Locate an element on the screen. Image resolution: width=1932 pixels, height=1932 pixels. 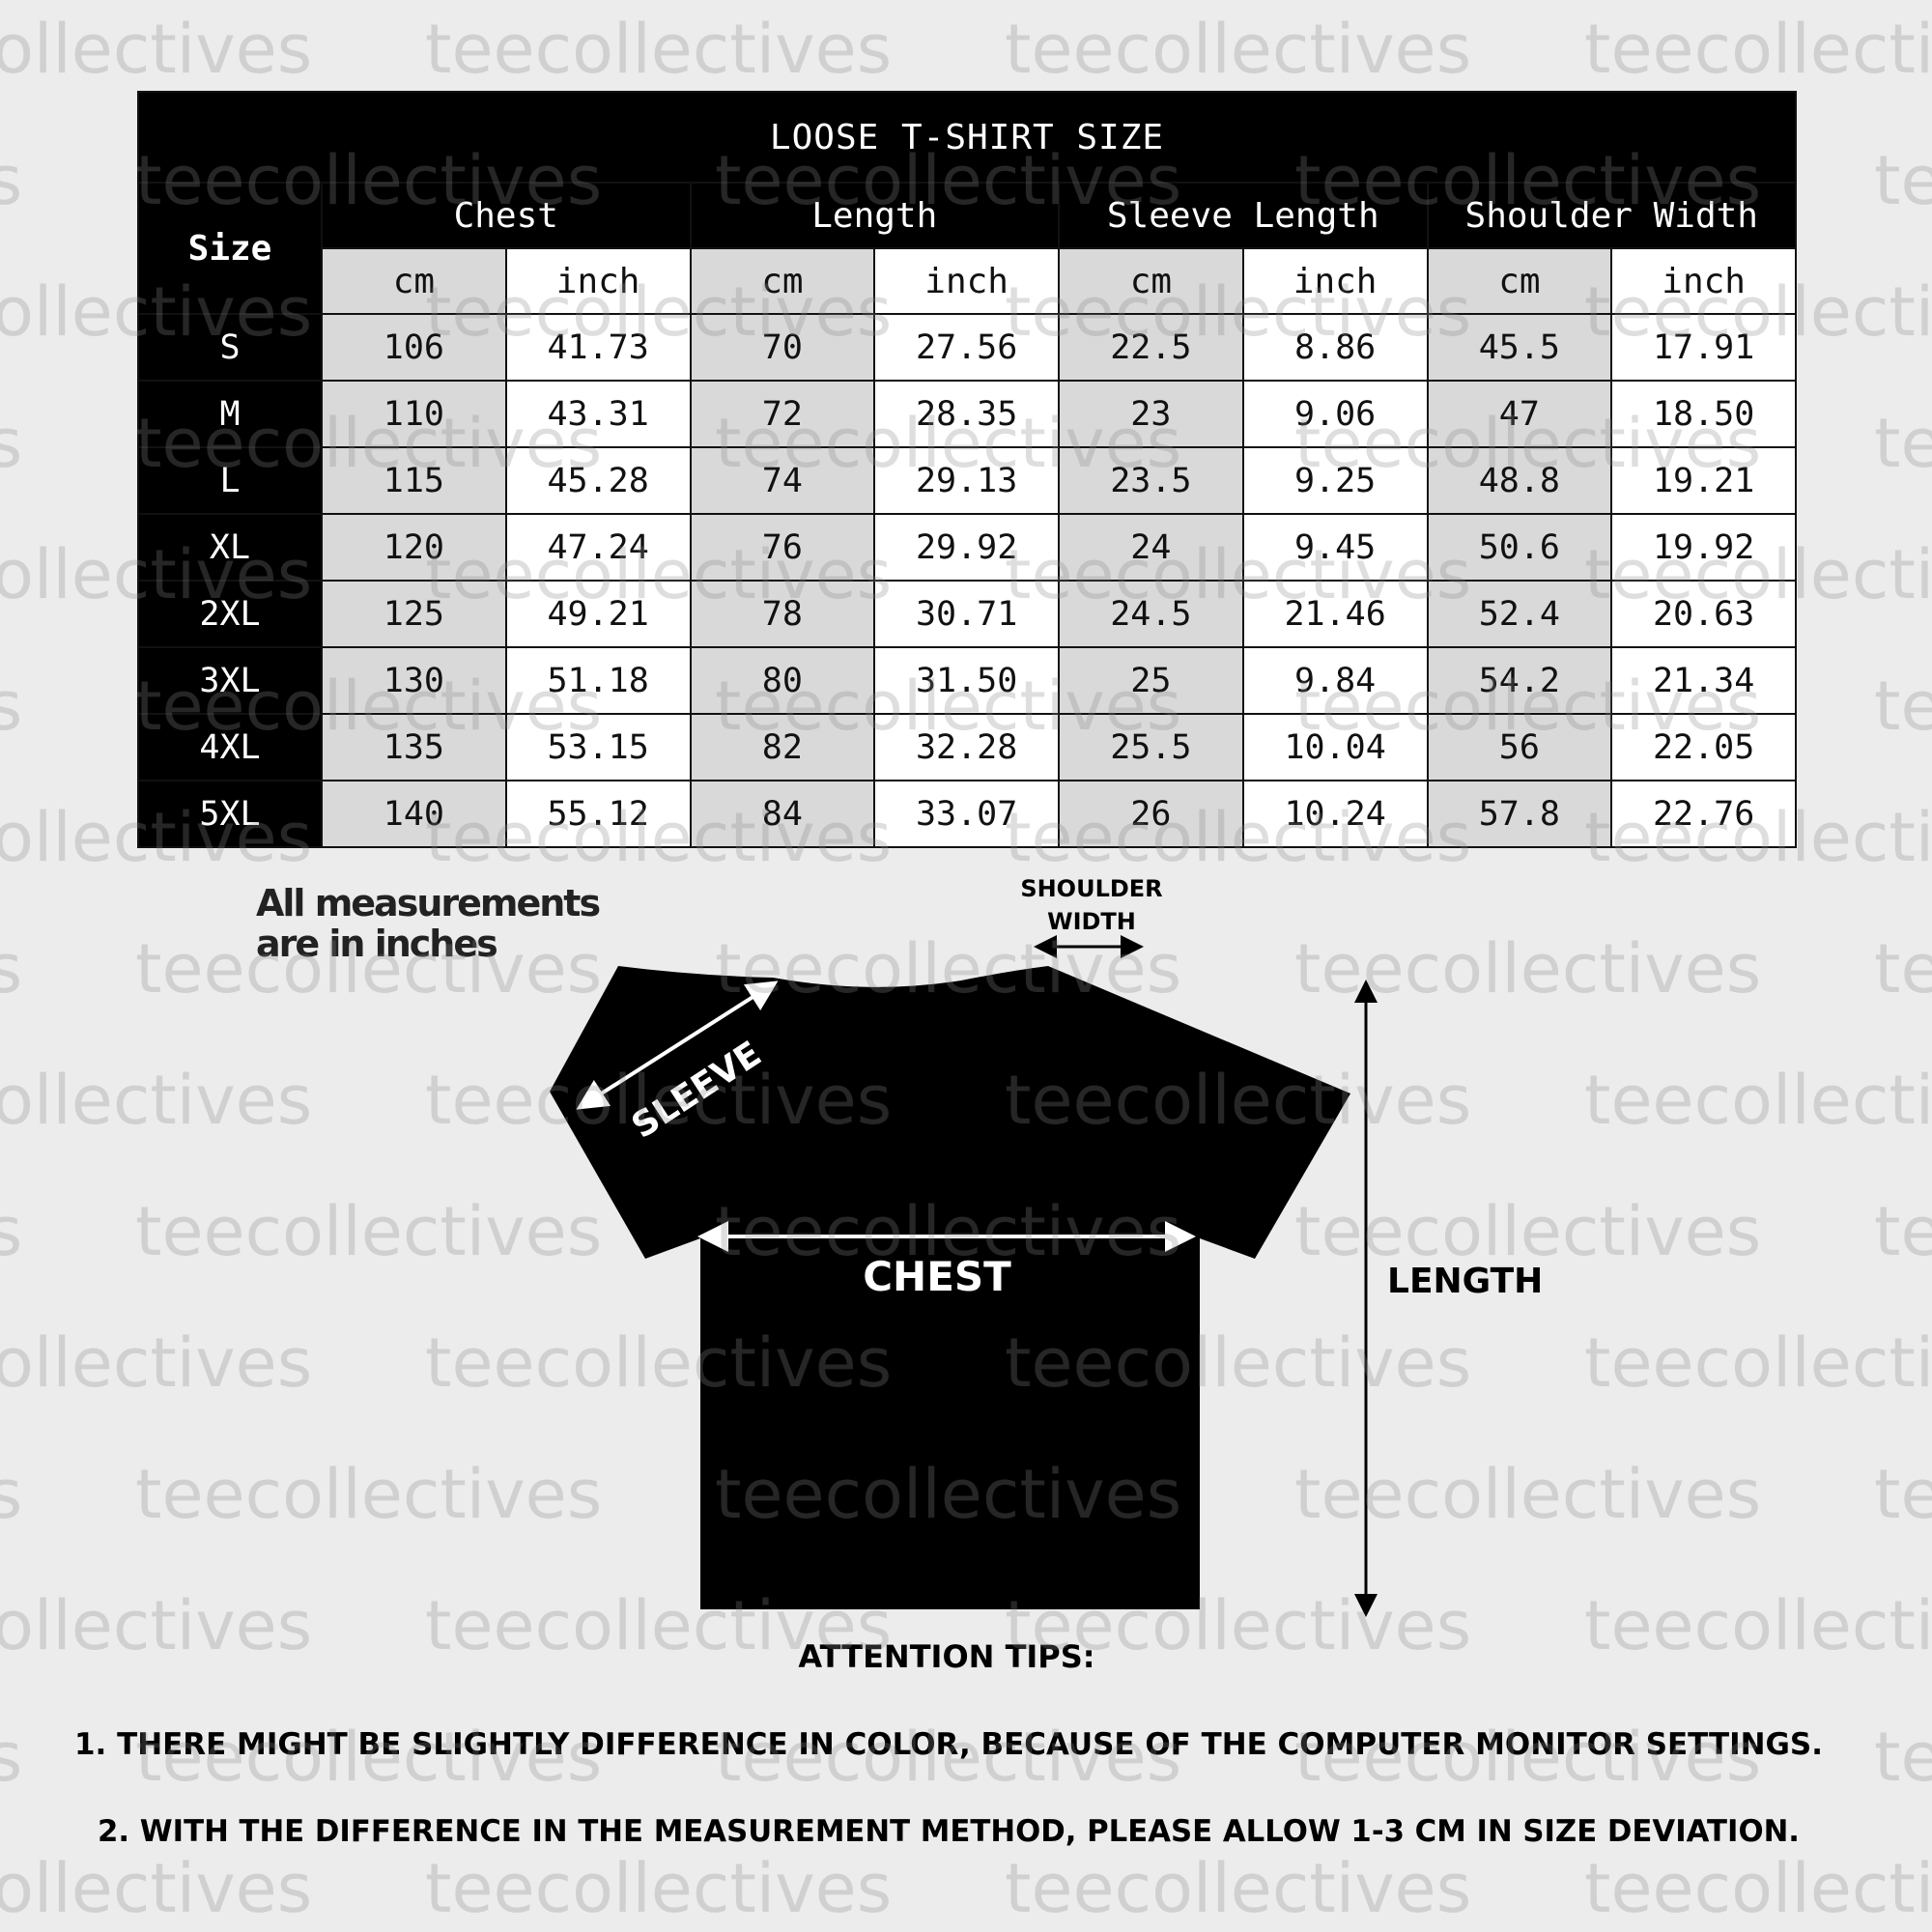
measurement-cell: 57.8 is located at coordinates (1519, 814).